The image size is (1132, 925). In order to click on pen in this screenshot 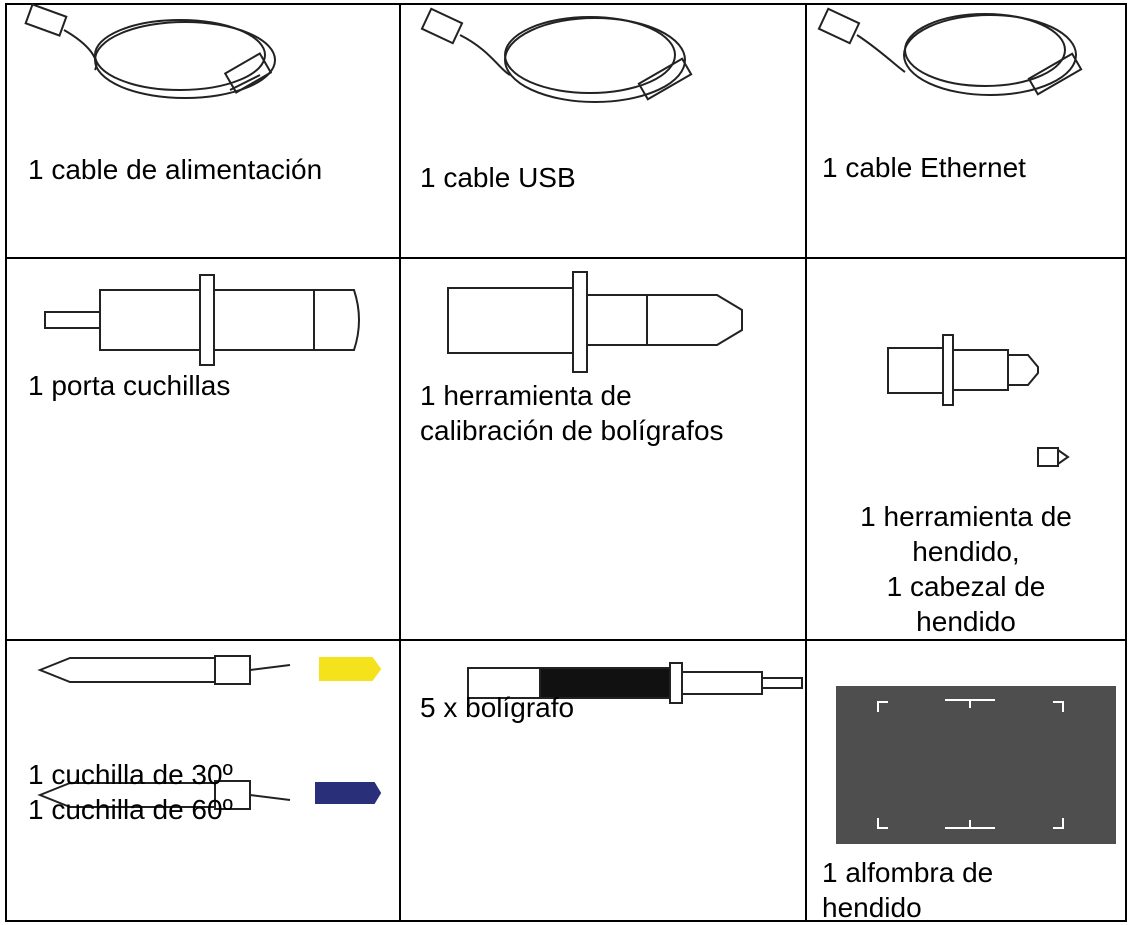, I will do `click(635, 683)`.